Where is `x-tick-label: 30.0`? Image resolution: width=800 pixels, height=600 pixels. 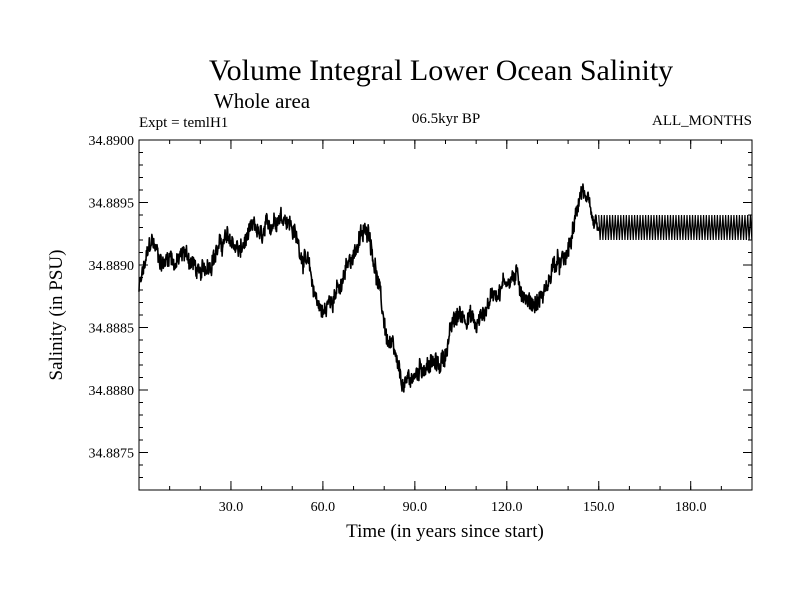
x-tick-label: 30.0 is located at coordinates (231, 507).